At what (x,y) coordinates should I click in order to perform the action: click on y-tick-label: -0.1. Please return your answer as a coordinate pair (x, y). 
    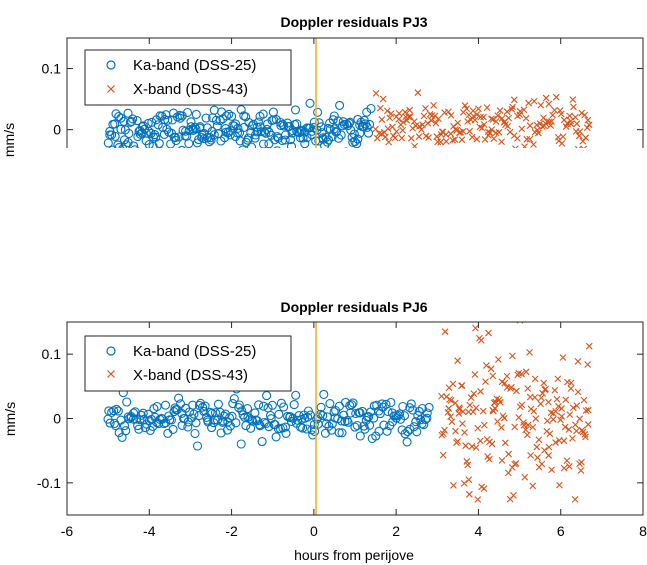
    Looking at the image, I should click on (49, 483).